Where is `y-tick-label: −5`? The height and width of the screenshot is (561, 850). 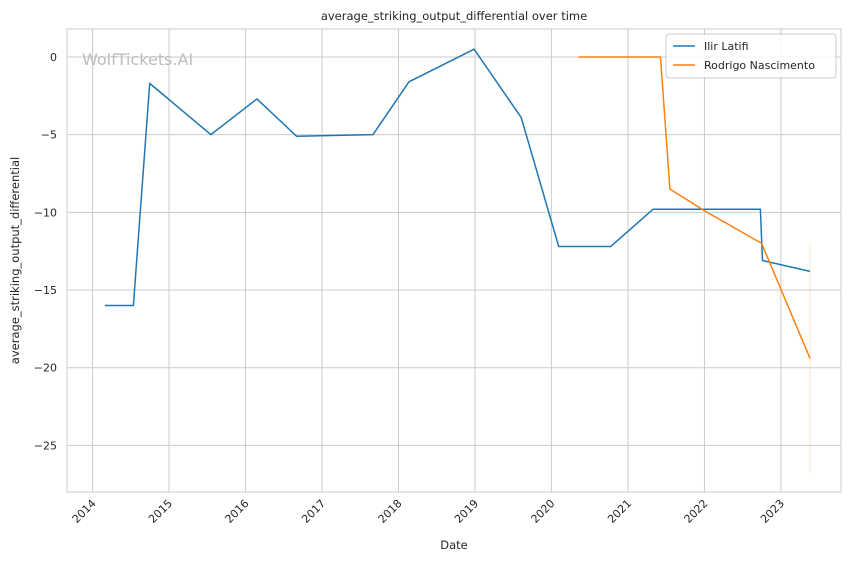
y-tick-label: −5 is located at coordinates (49, 135).